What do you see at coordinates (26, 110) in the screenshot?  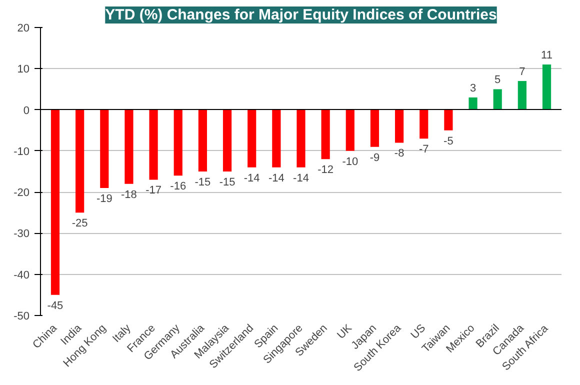 I see `y-tick-label: 0` at bounding box center [26, 110].